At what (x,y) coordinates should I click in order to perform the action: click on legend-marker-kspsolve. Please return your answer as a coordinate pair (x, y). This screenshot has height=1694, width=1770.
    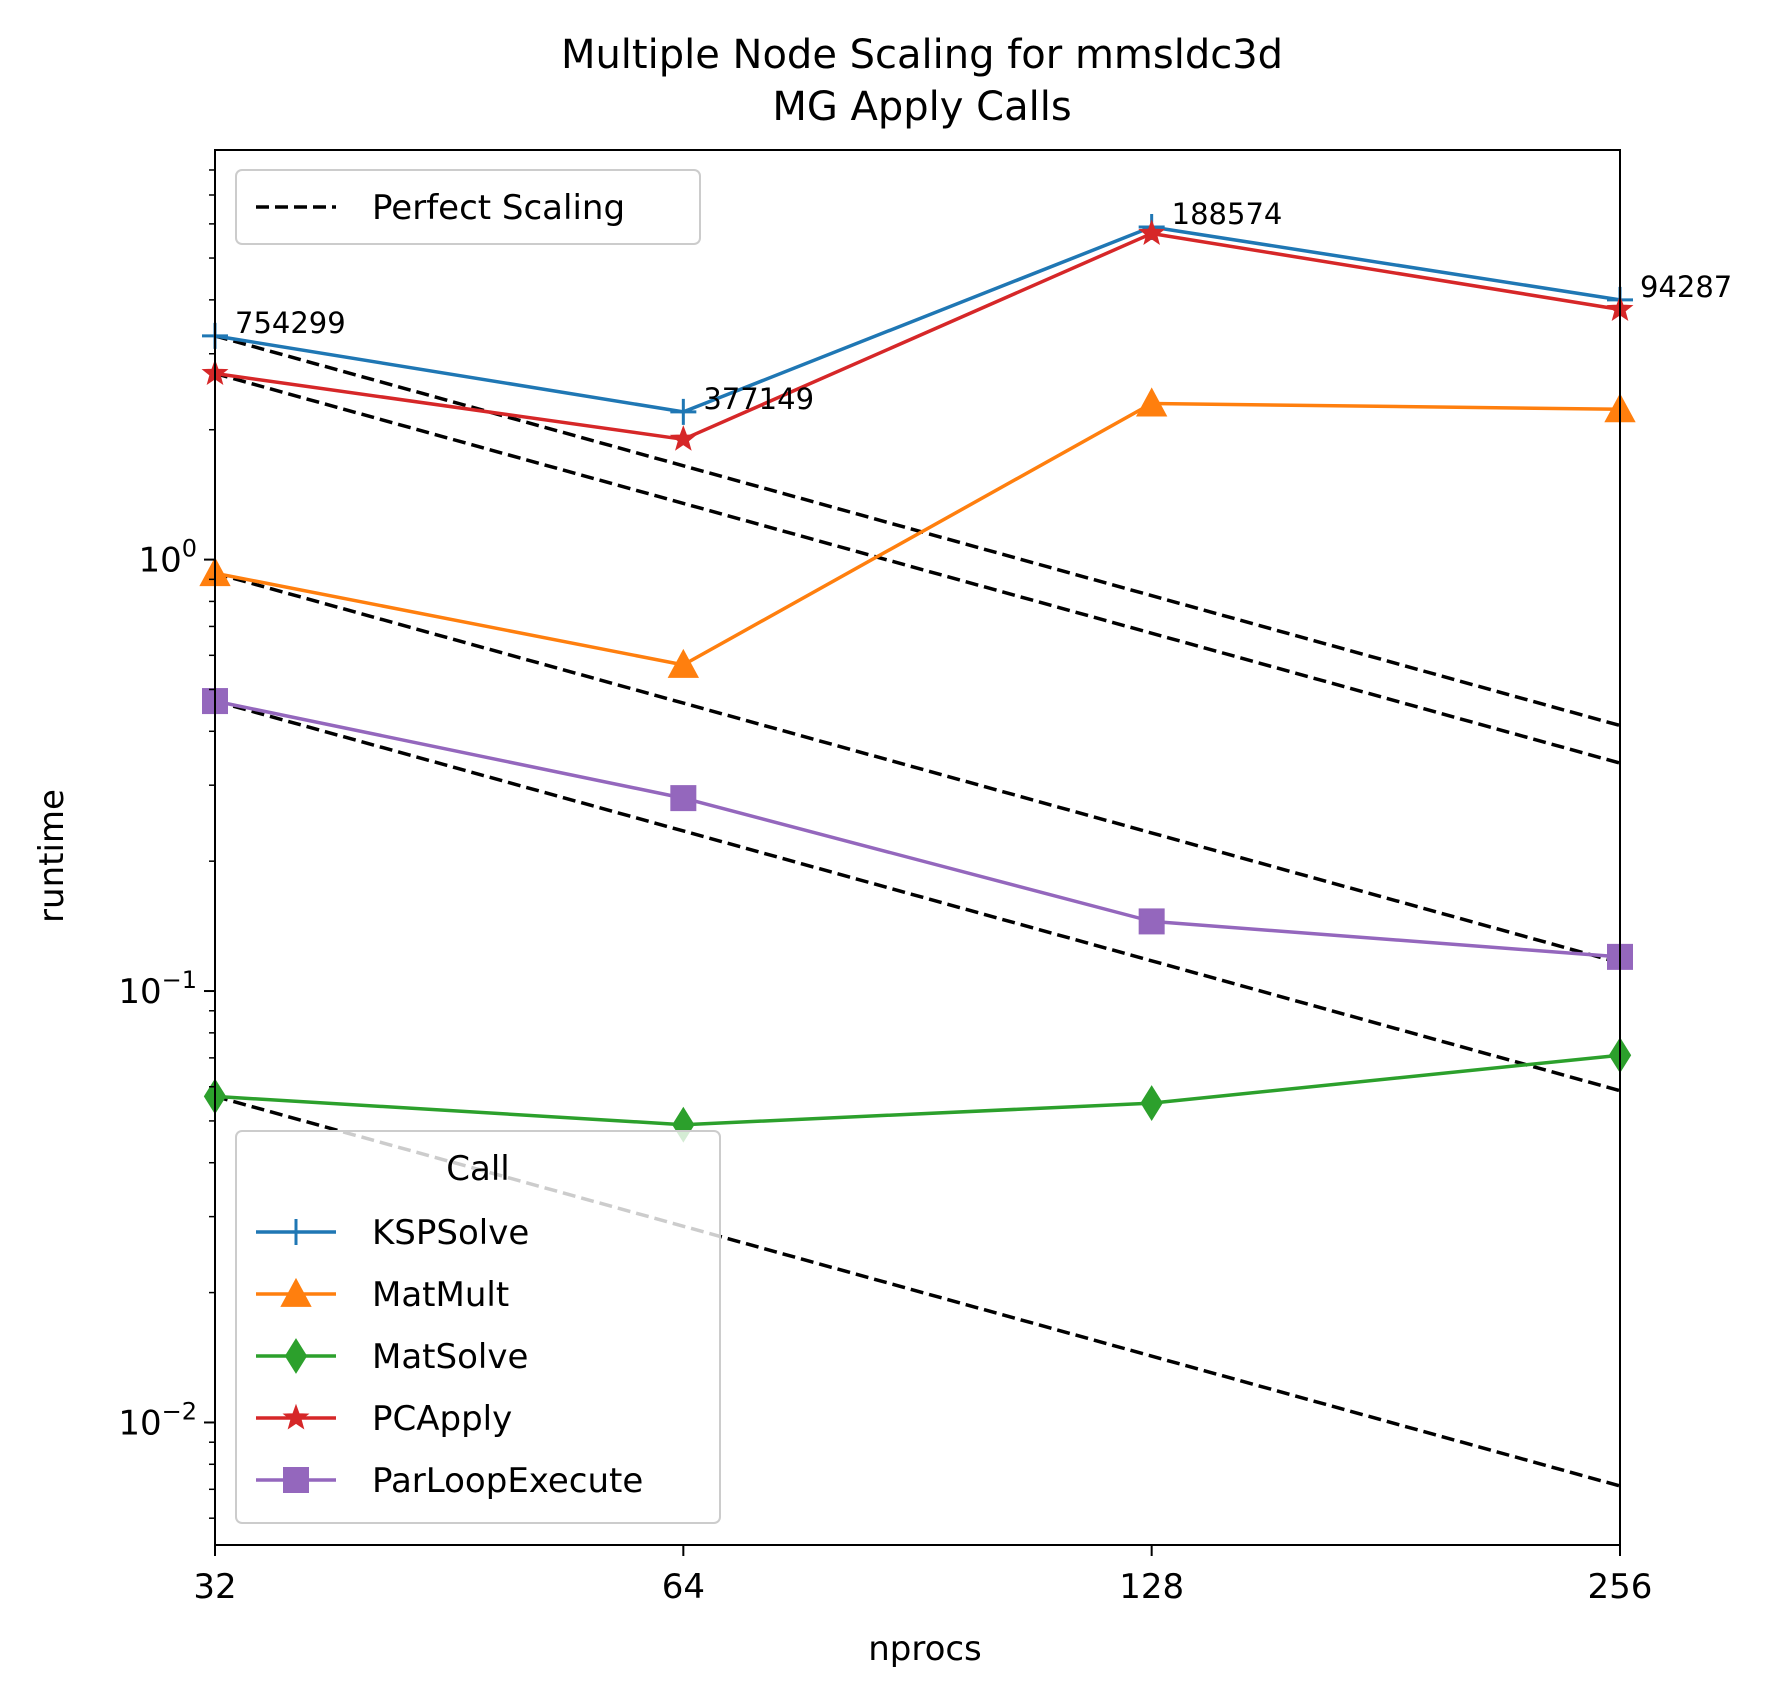
    Looking at the image, I should click on (296, 1232).